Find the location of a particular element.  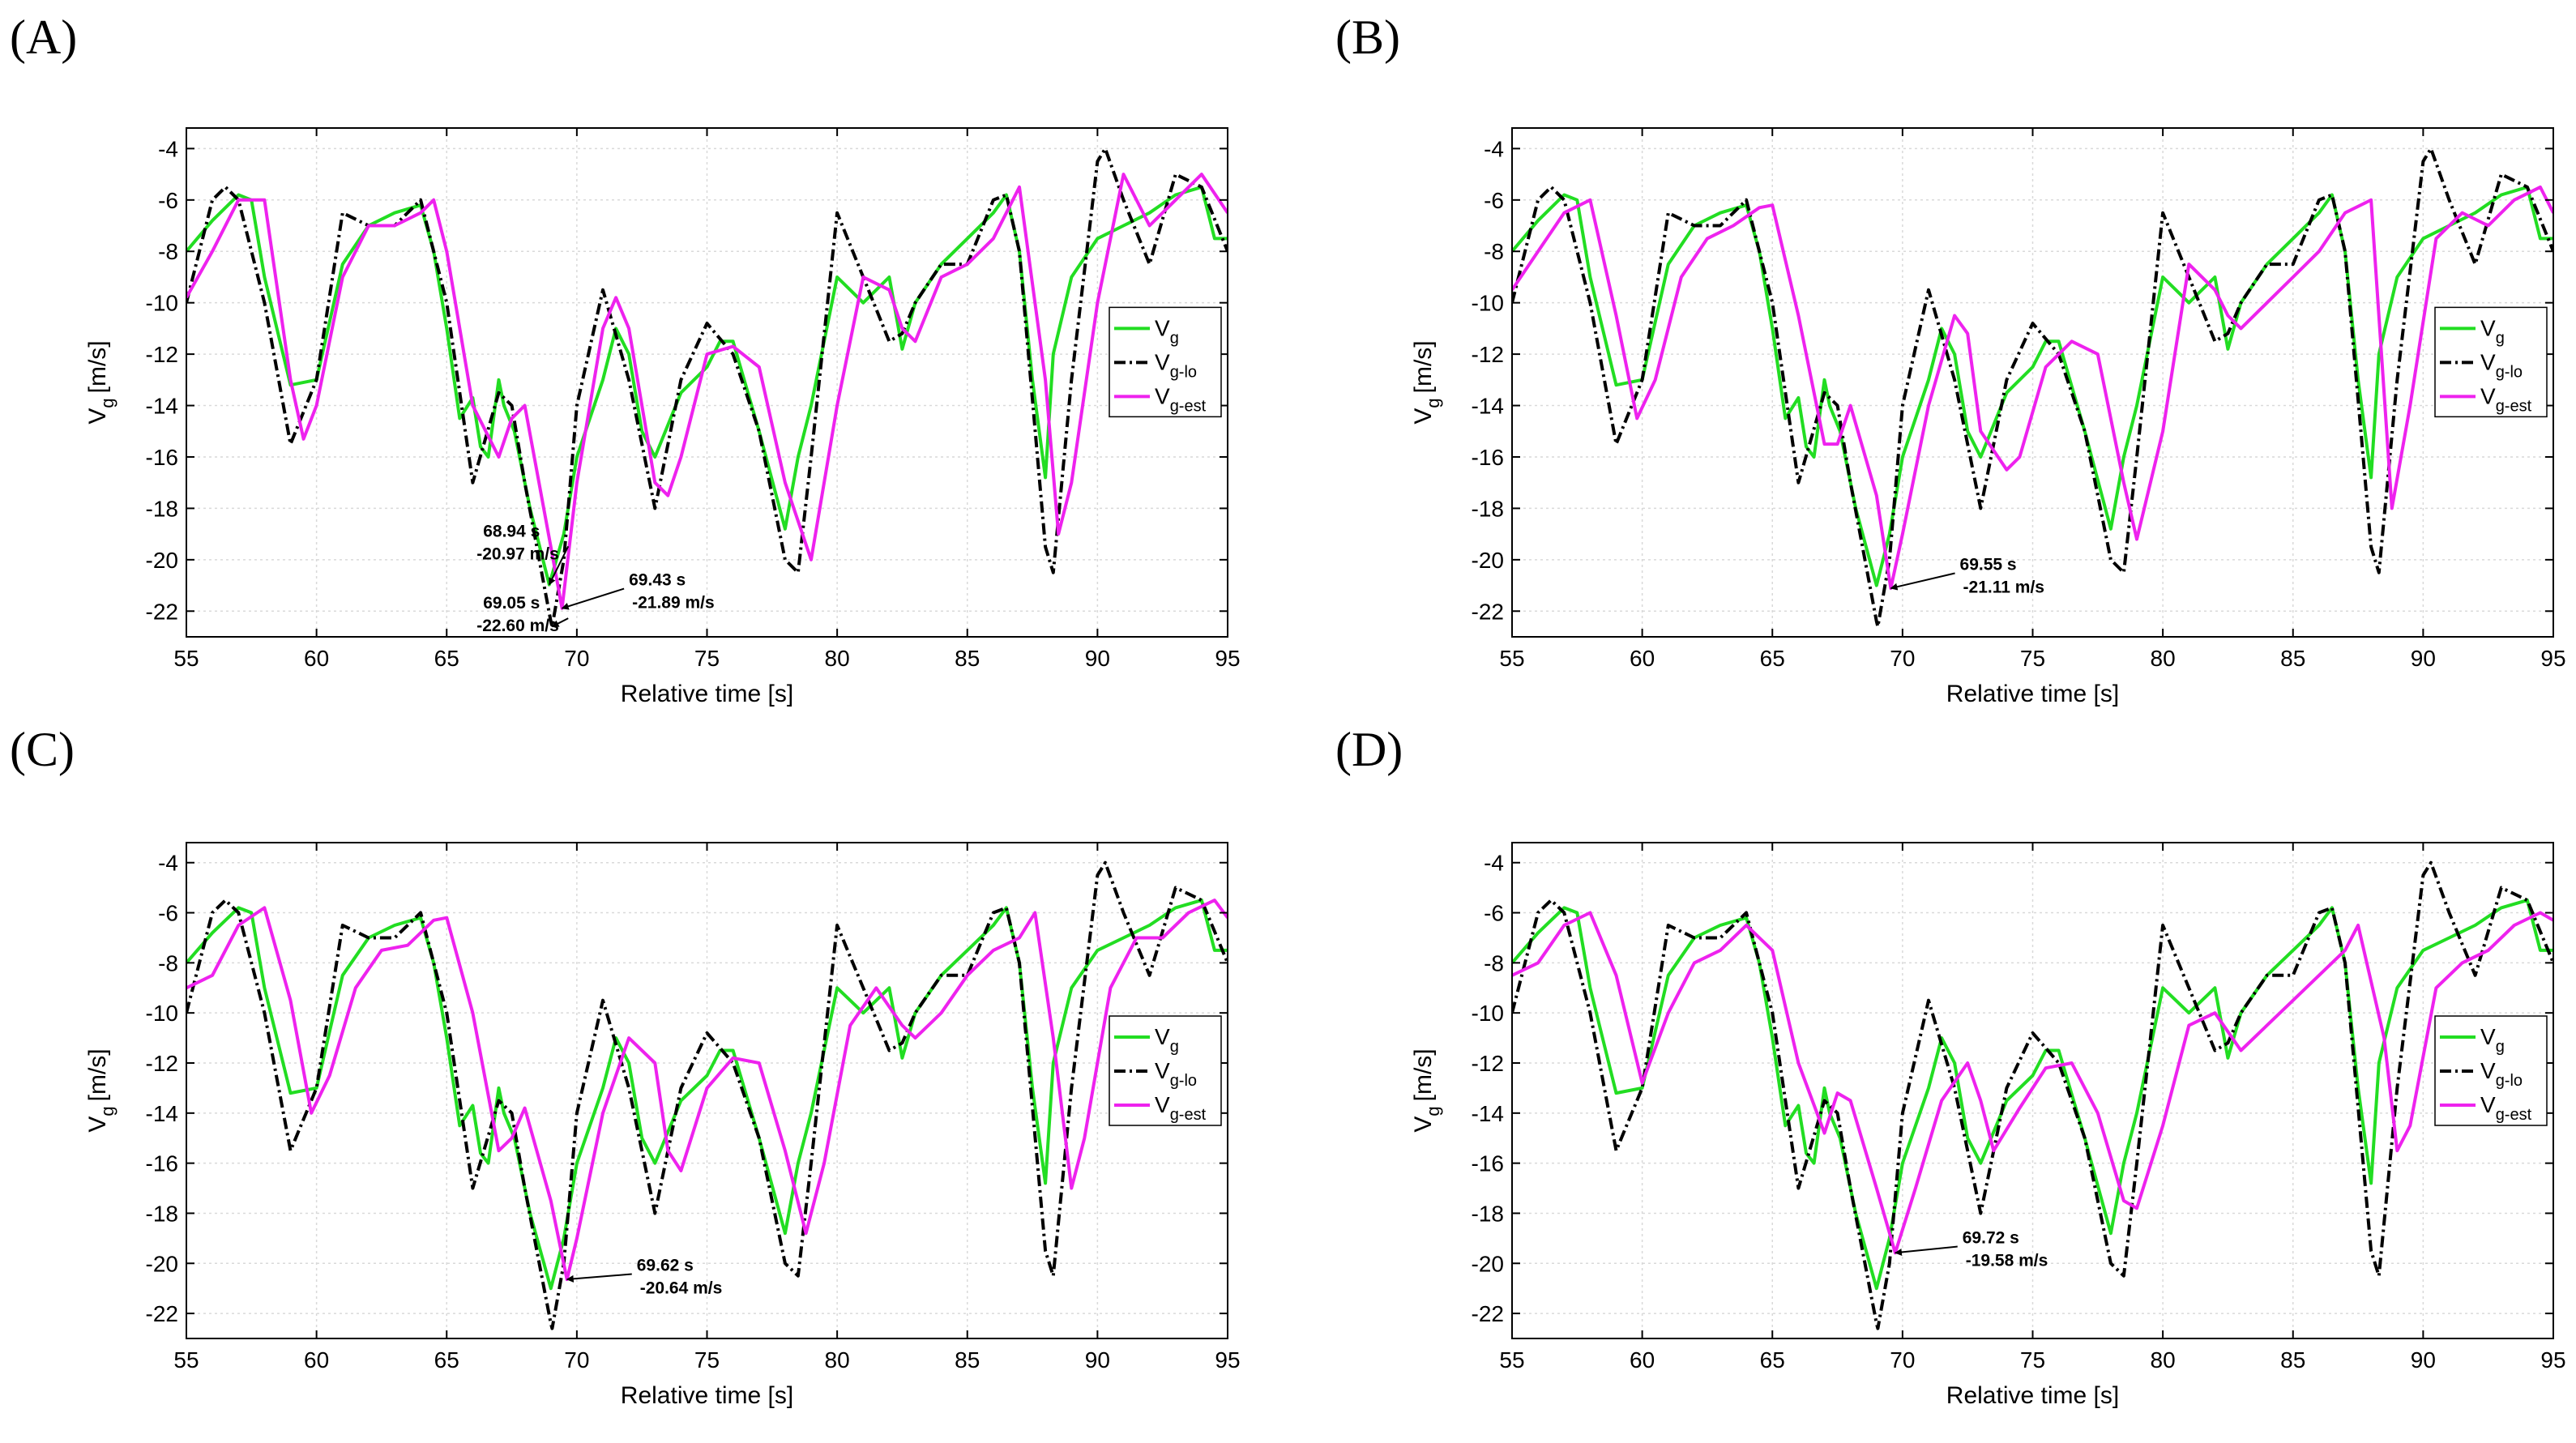

annotation-time: 69.55 s is located at coordinates (1988, 565).